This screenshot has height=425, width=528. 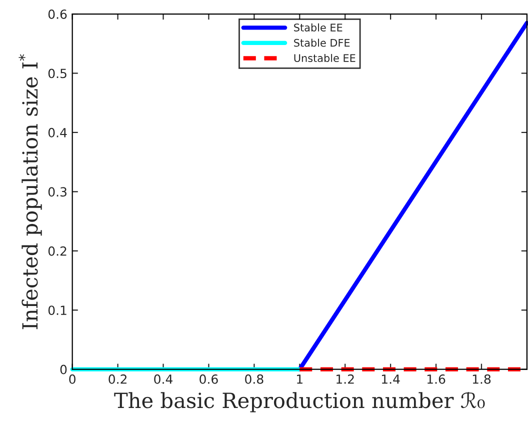 I want to click on y-tick-label: 0.3, so click(x=57, y=192).